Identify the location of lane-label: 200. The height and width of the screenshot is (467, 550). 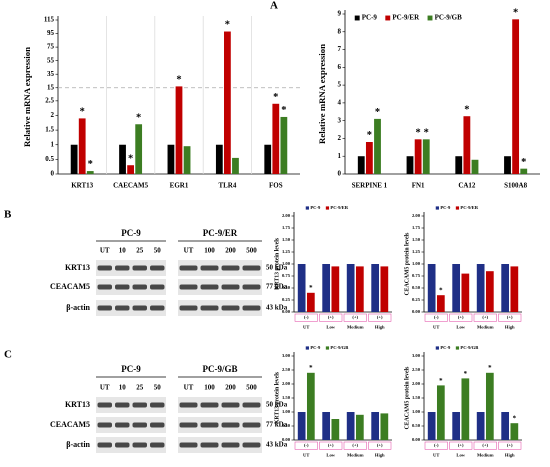
(230, 388).